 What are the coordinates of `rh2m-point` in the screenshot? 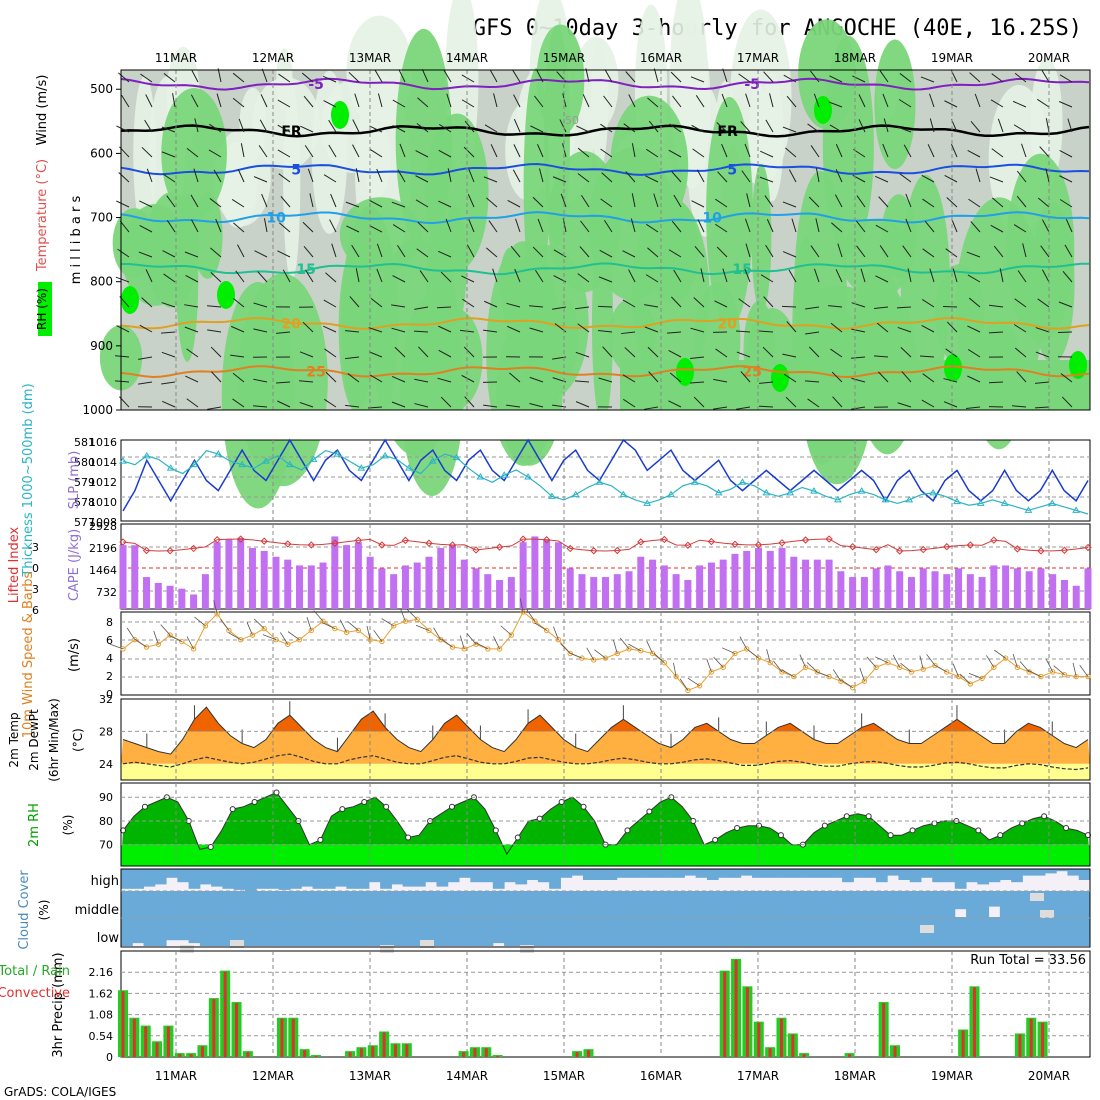 It's located at (912, 830).